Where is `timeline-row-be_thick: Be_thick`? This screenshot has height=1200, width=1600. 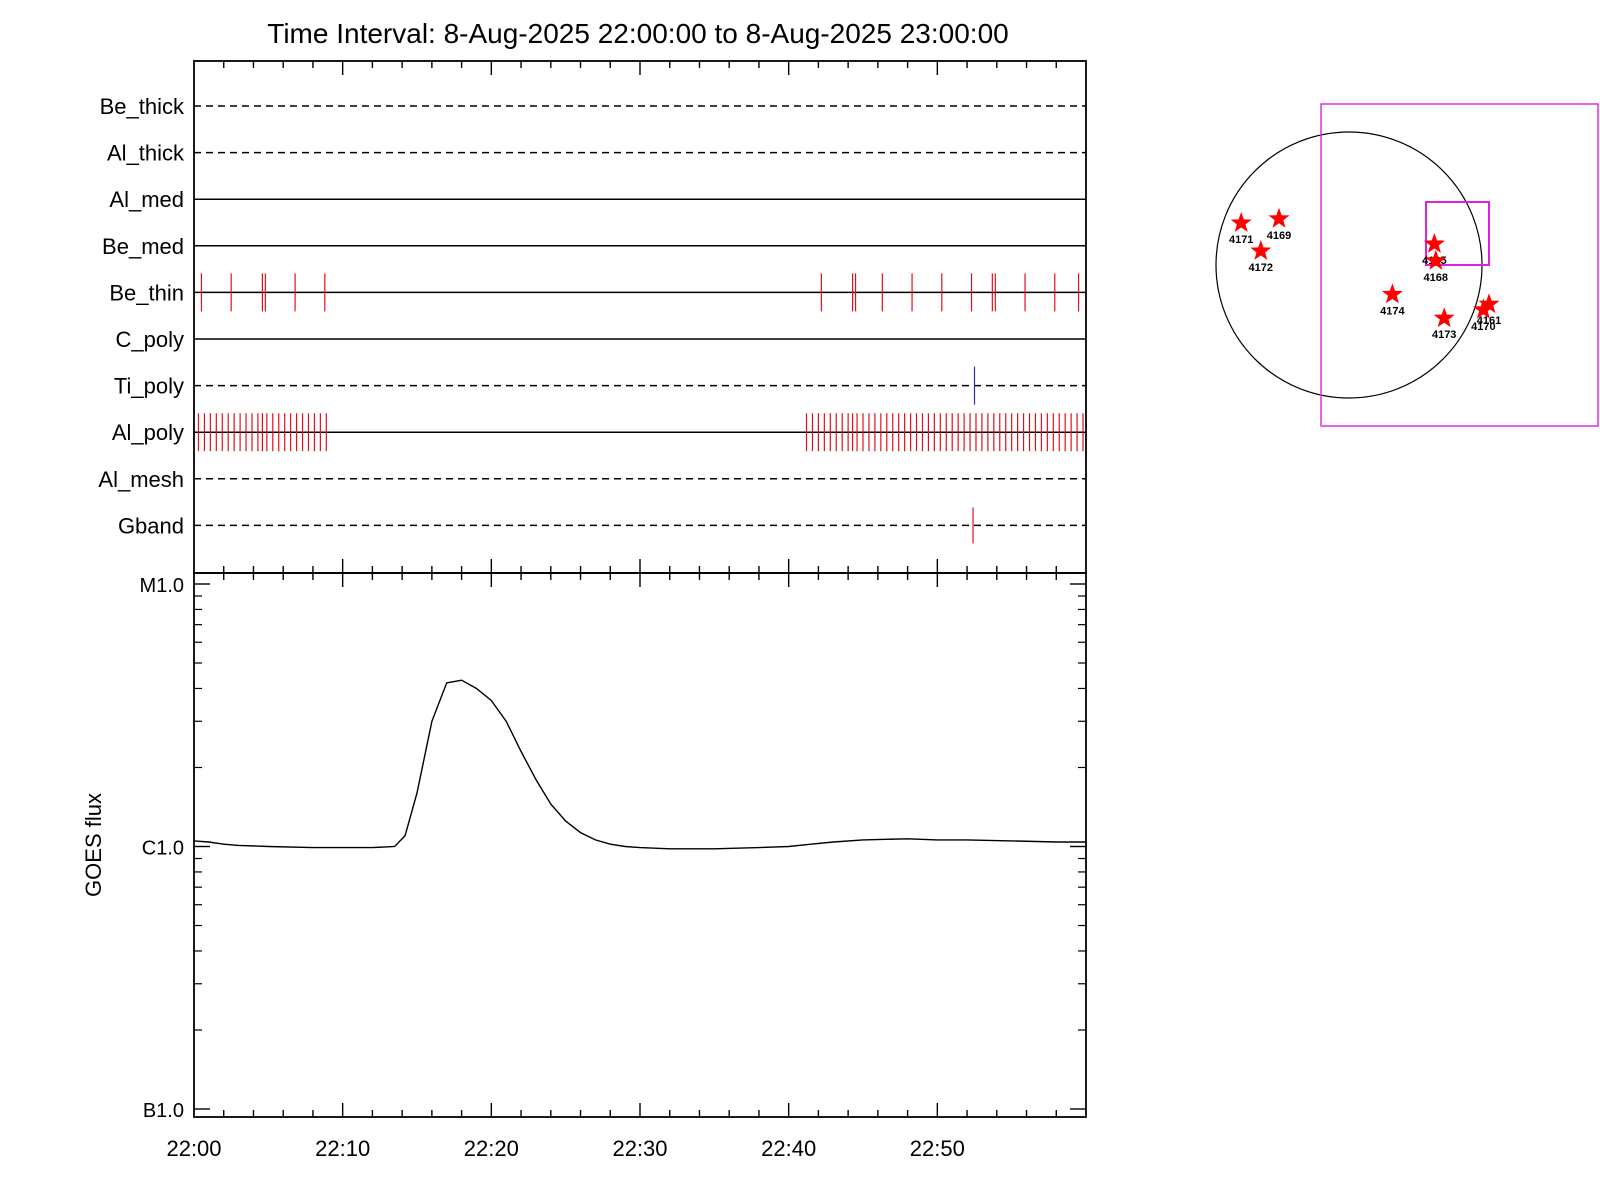
timeline-row-be_thick: Be_thick is located at coordinates (593, 106).